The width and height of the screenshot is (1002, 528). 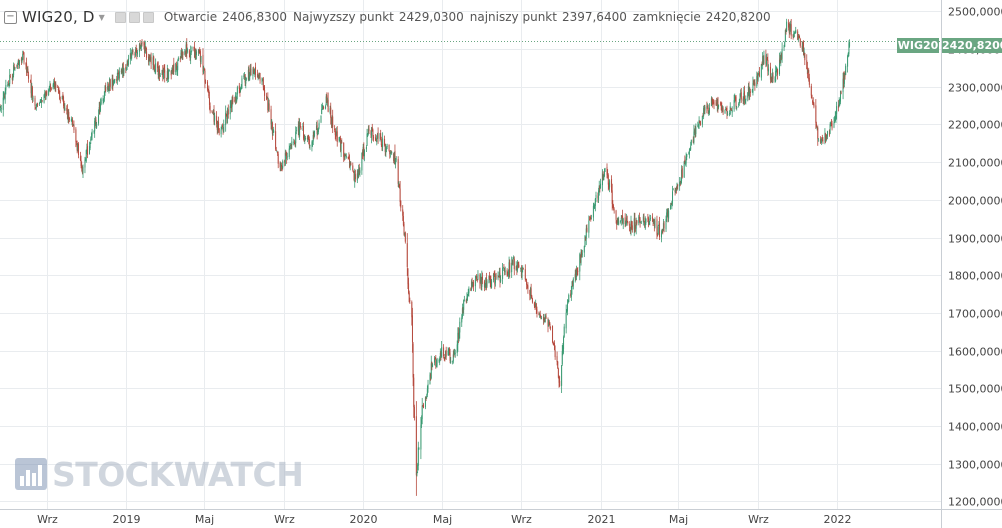 I want to click on y-tick-label: 2200,0000, so click(x=975, y=125).